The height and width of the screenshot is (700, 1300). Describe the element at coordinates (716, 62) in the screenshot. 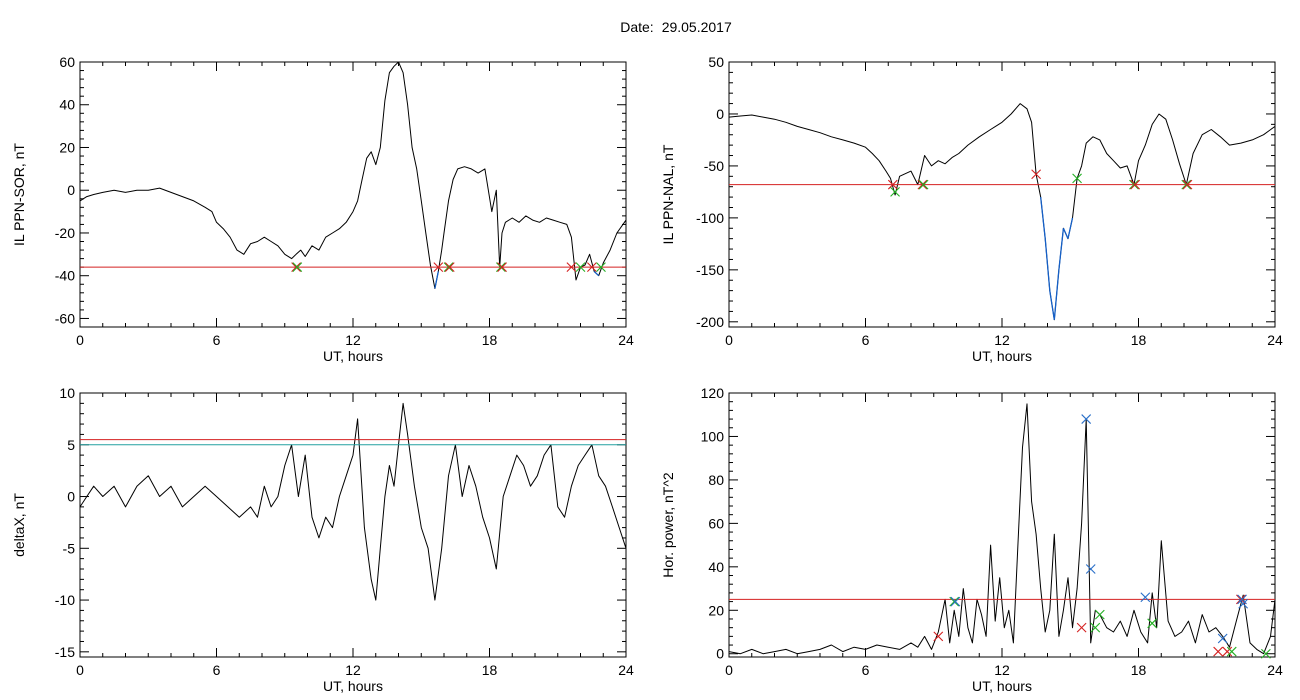

I see `y-tick-label: 50` at that location.